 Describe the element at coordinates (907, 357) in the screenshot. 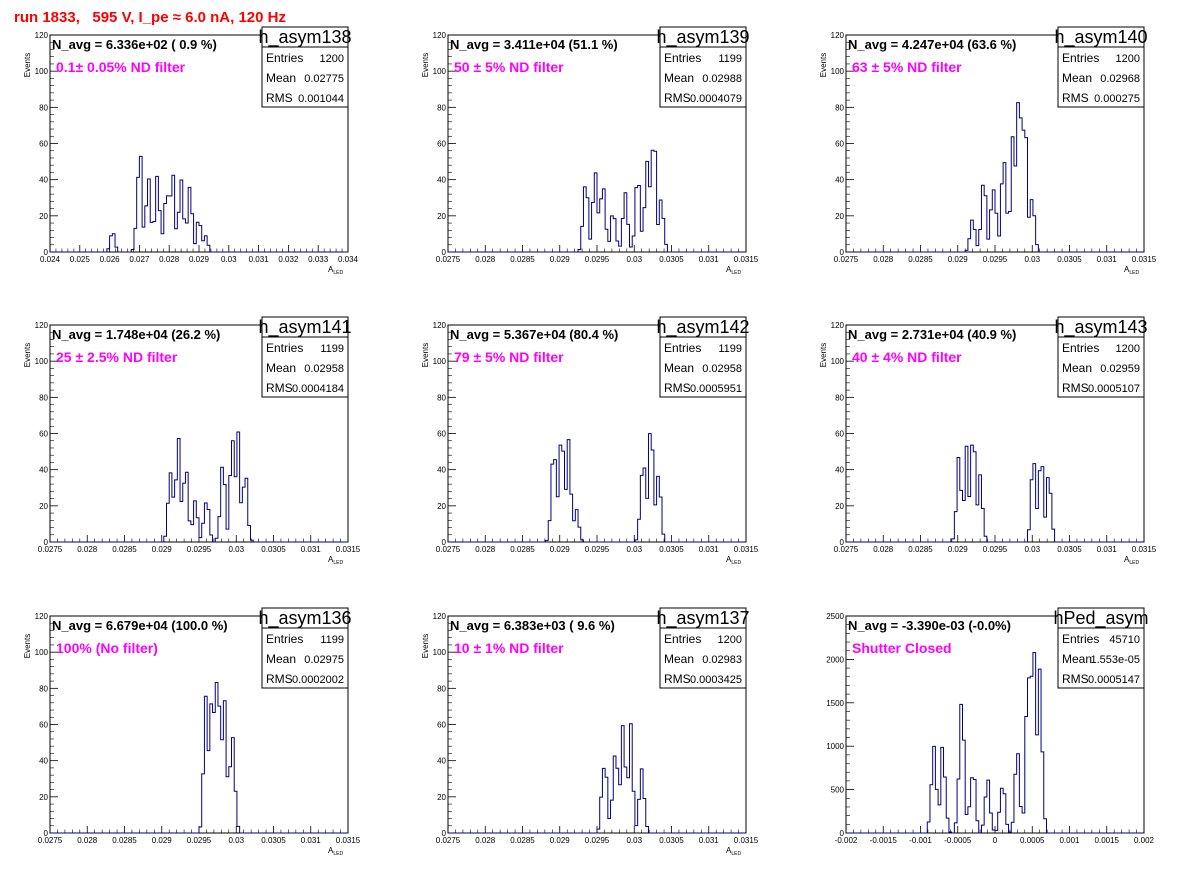

I see `filter-annotation: 40 ± 4% ND filter` at that location.